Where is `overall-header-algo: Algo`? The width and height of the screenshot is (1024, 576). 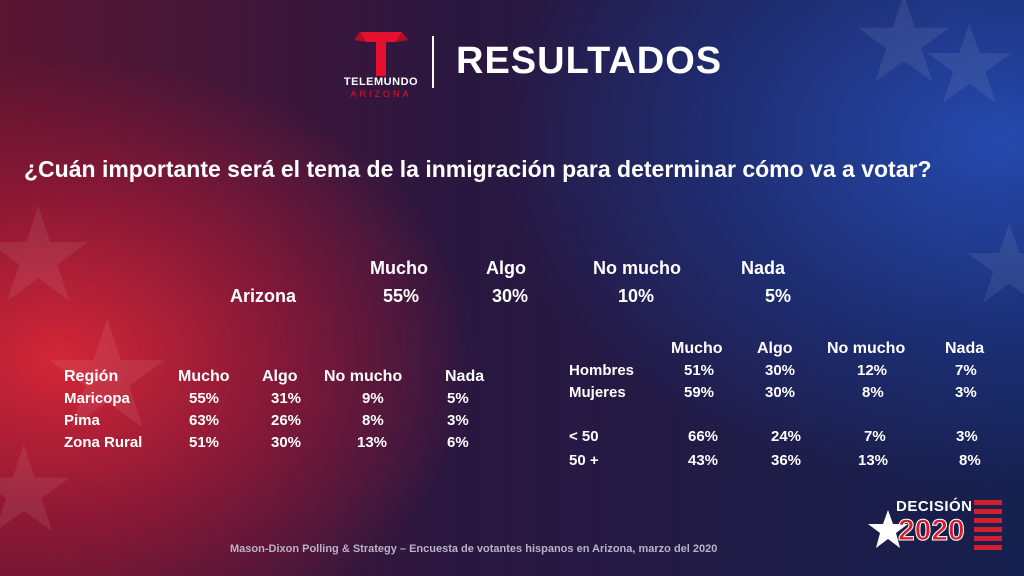
overall-header-algo: Algo is located at coordinates (506, 268).